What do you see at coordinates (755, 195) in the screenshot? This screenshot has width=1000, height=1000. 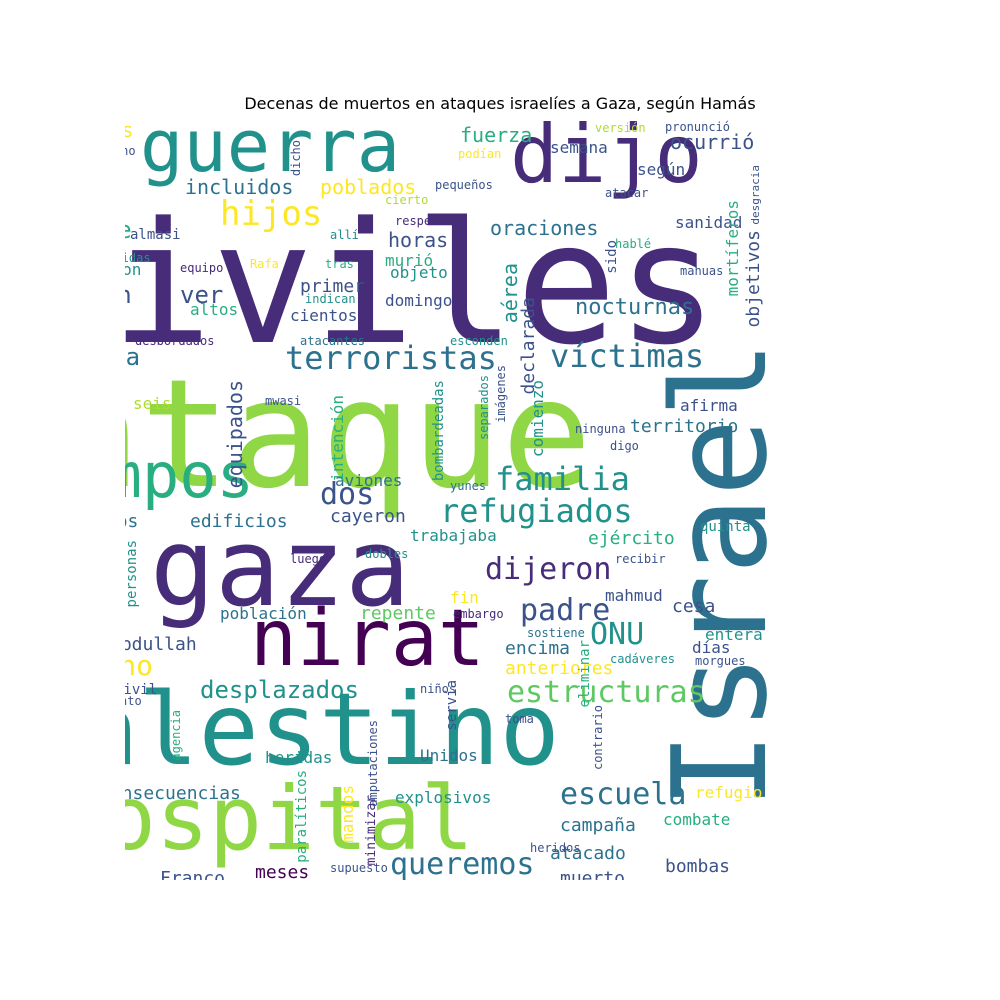 I see `word-desgracia: desgracia` at bounding box center [755, 195].